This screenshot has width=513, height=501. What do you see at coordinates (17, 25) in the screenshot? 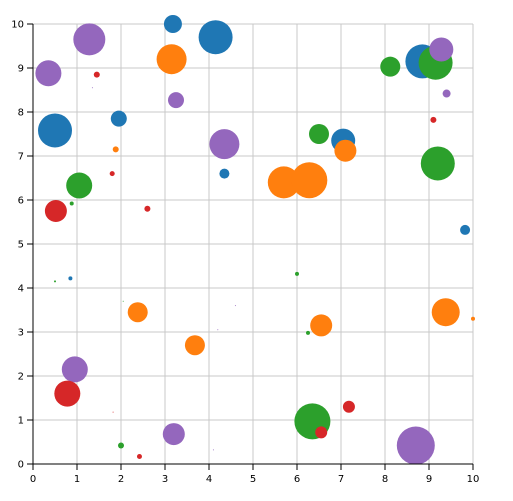
I see `y-tick-label: 10` at bounding box center [17, 25].